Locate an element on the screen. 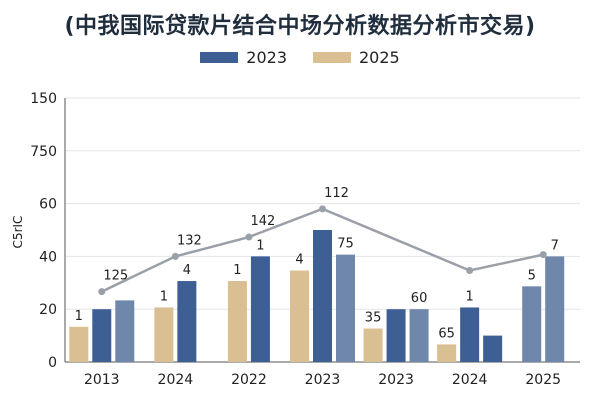 Image resolution: width=600 pixels, height=400 pixels. legend-label-2023: 2023 is located at coordinates (266, 57).